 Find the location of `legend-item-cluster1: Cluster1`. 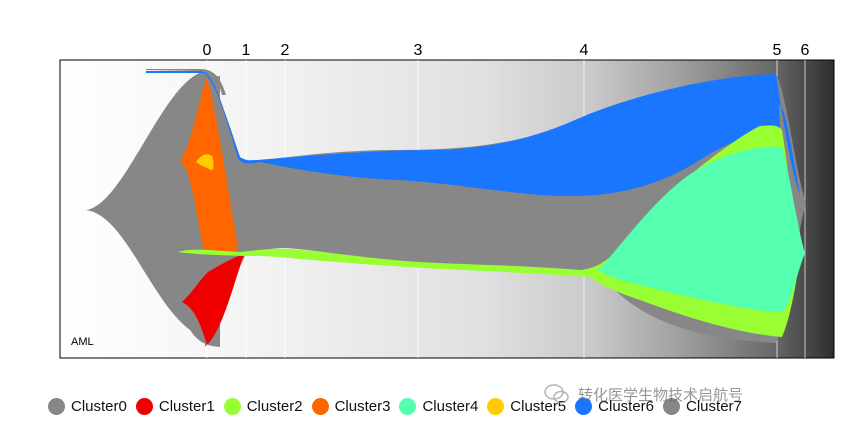

legend-item-cluster1: Cluster1 is located at coordinates (175, 406).